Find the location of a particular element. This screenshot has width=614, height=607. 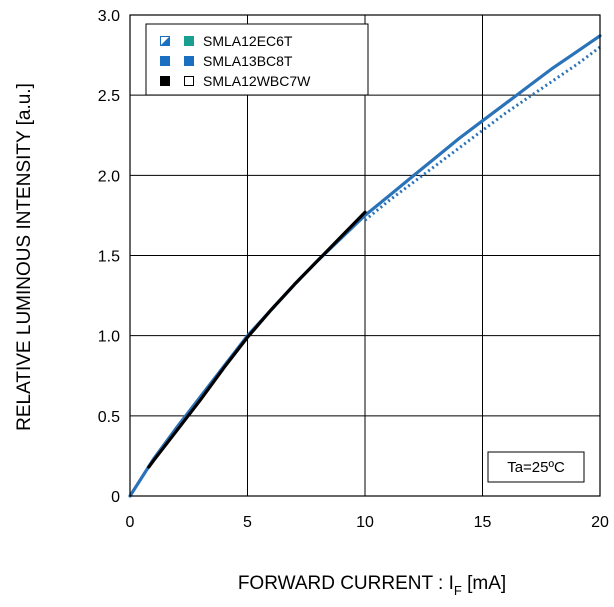

annotation-text: Ta=25ºC is located at coordinates (536, 467).